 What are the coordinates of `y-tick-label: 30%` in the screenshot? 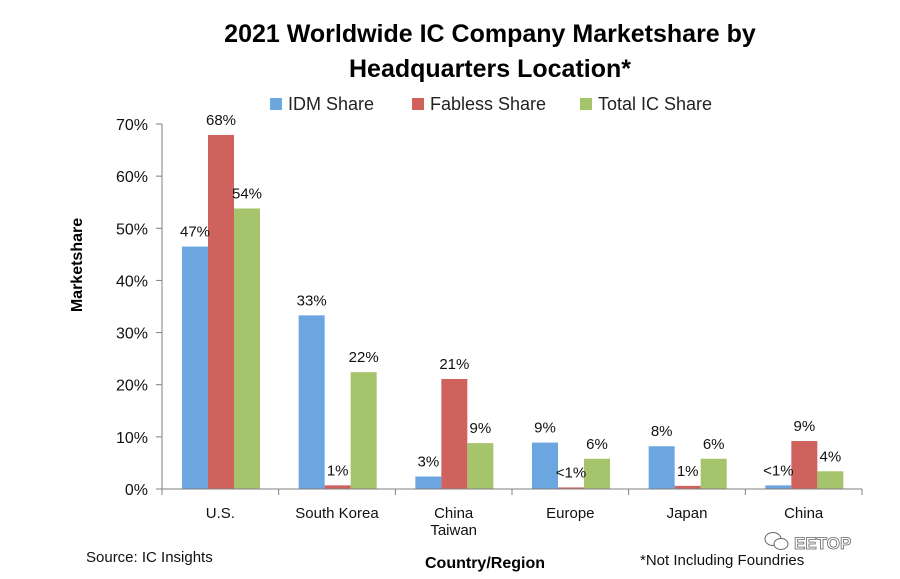 It's located at (132, 334).